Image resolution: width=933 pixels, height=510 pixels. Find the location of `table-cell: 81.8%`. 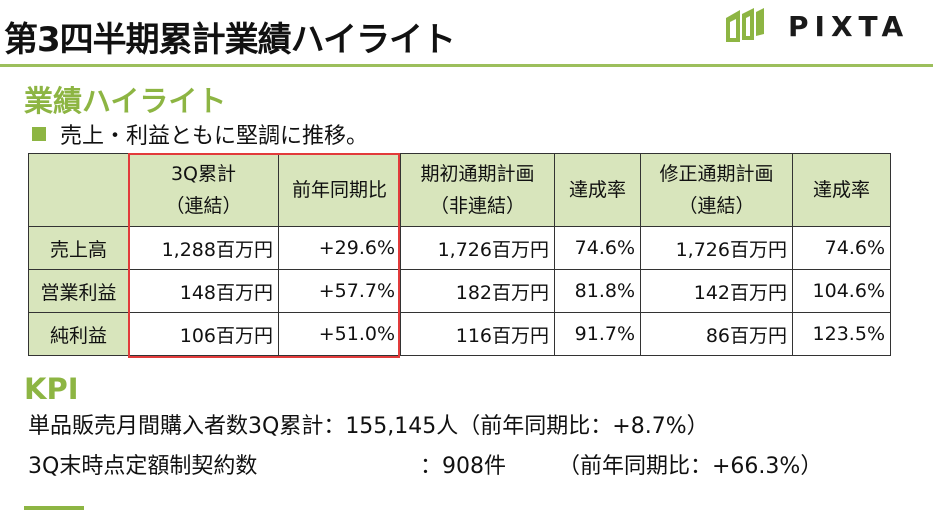

table-cell: 81.8% is located at coordinates (597, 291).